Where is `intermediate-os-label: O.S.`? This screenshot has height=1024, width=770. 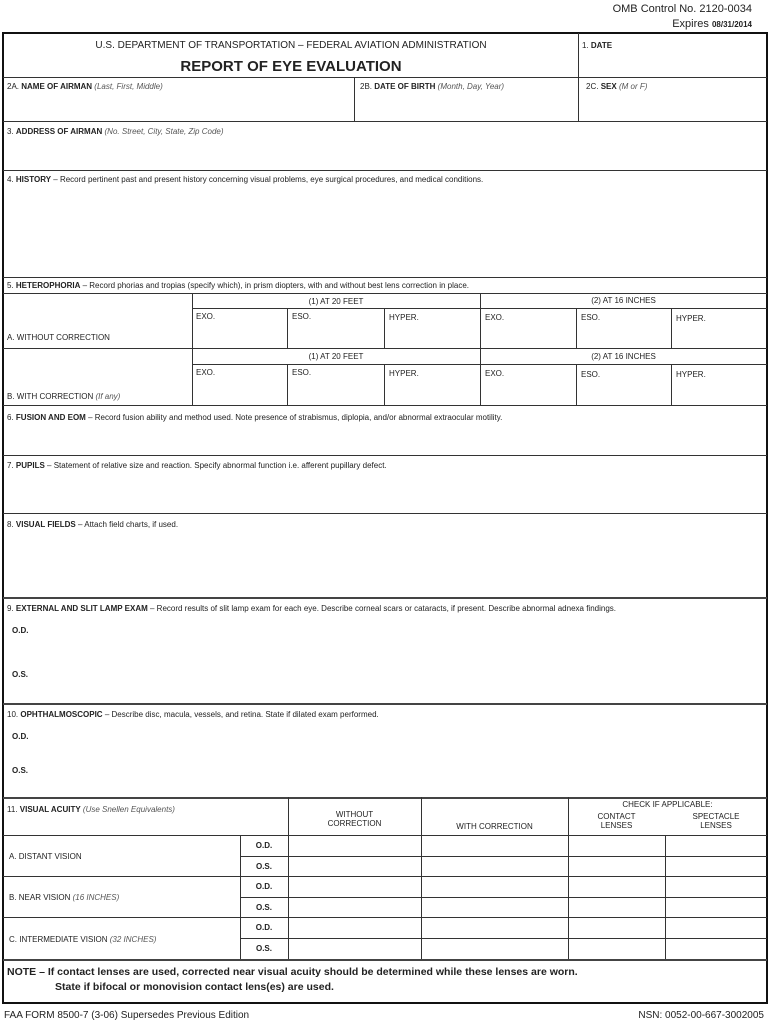 intermediate-os-label: O.S. is located at coordinates (263, 948).